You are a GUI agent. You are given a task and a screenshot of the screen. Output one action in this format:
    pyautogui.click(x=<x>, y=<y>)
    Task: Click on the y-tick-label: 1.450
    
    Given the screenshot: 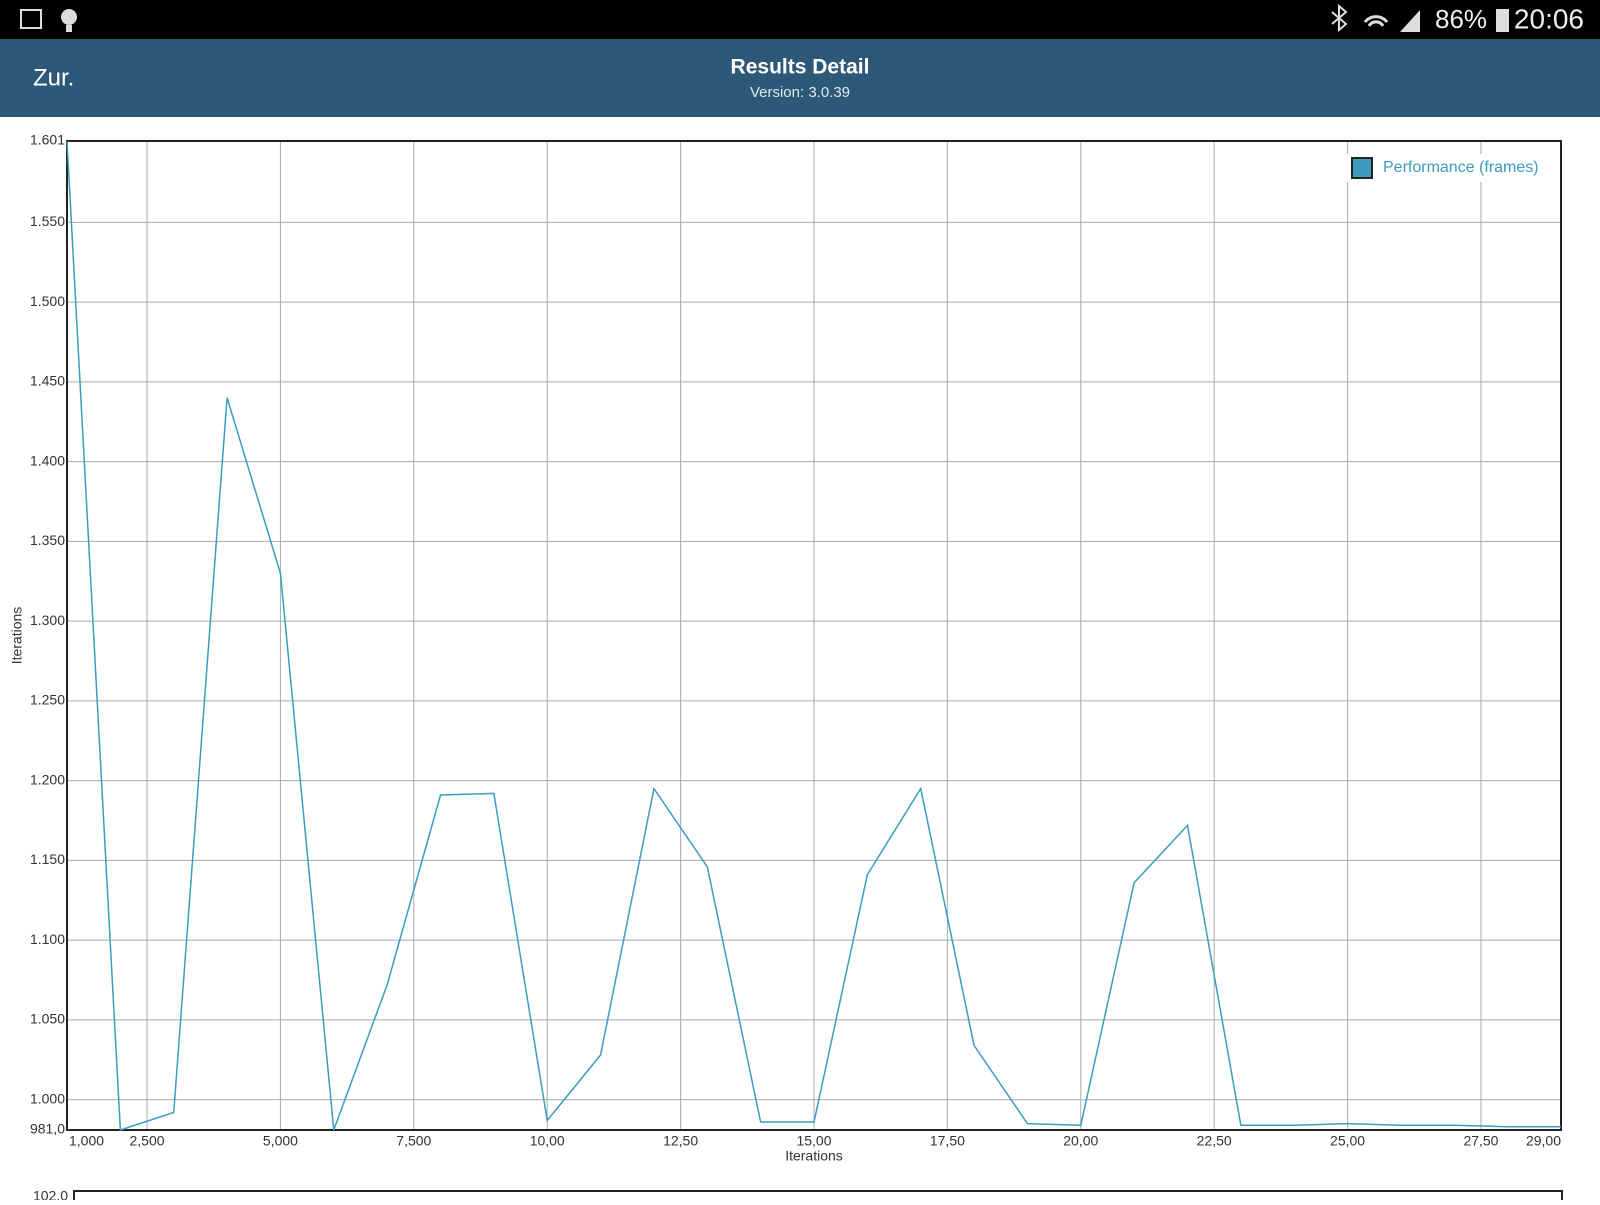 What is the action you would take?
    pyautogui.click(x=47, y=381)
    